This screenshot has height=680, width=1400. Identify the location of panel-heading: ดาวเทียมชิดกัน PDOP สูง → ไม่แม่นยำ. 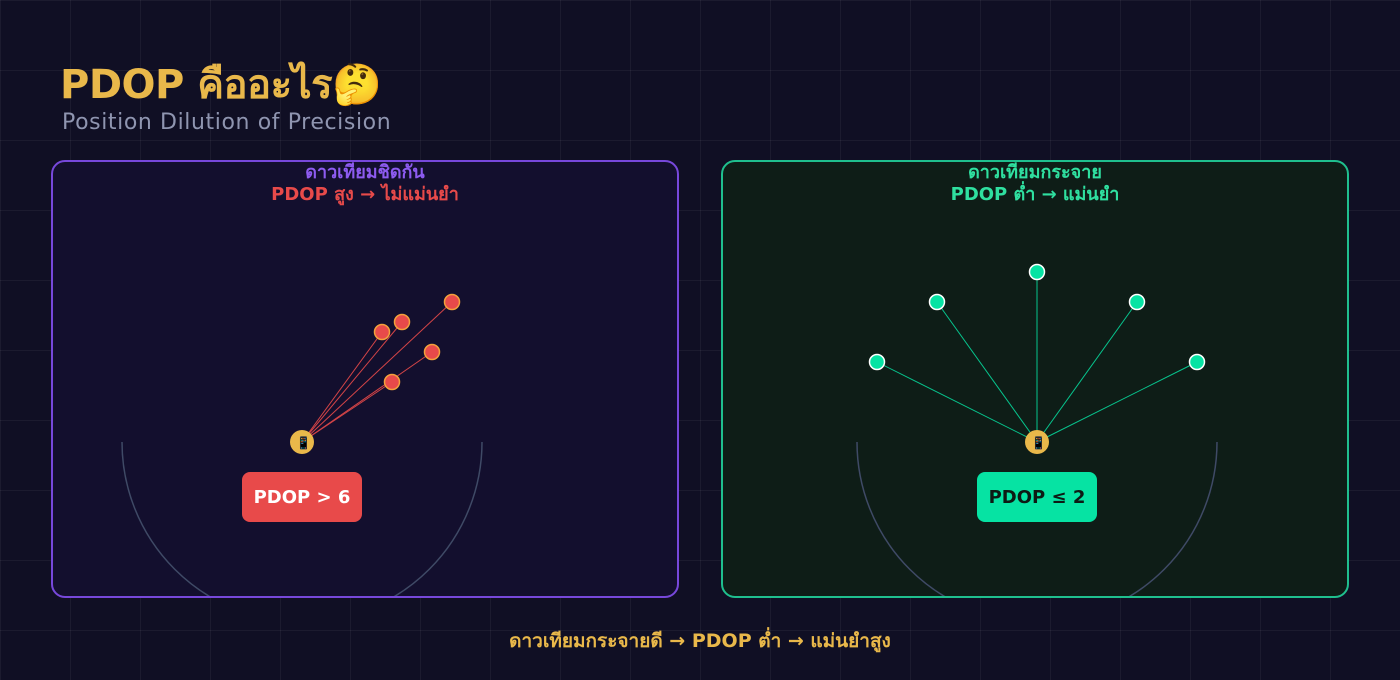
(365, 184).